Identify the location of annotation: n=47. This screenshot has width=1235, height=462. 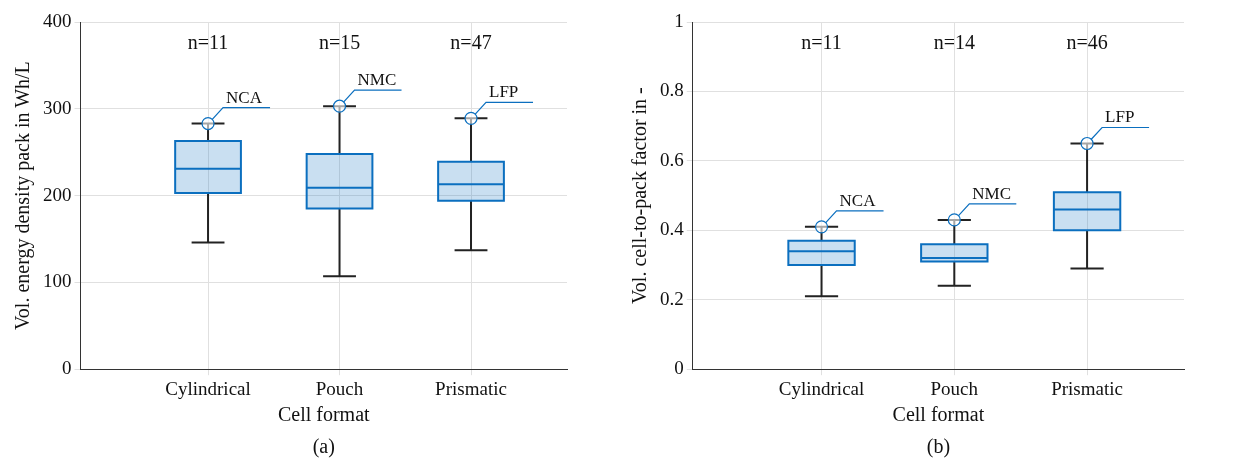
(471, 42).